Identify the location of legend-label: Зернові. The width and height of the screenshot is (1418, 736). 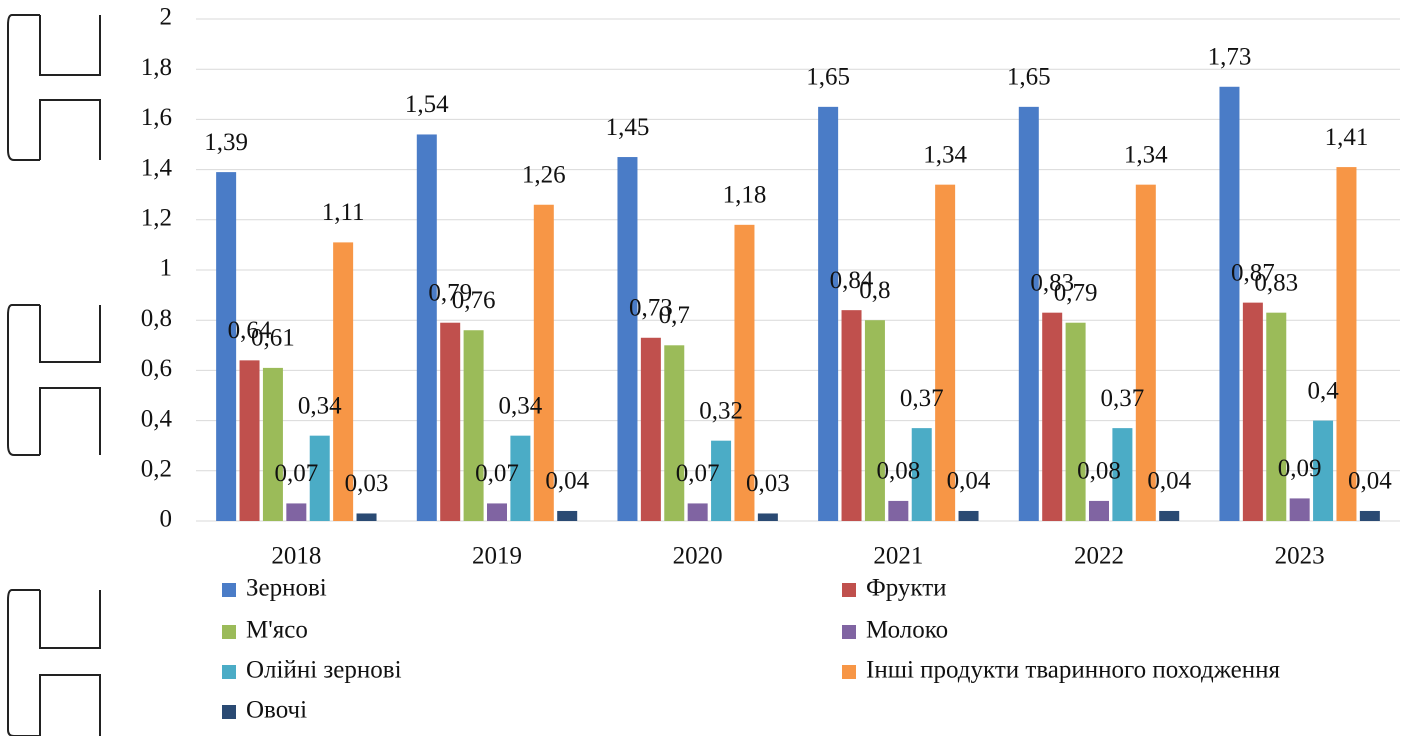
(286, 588).